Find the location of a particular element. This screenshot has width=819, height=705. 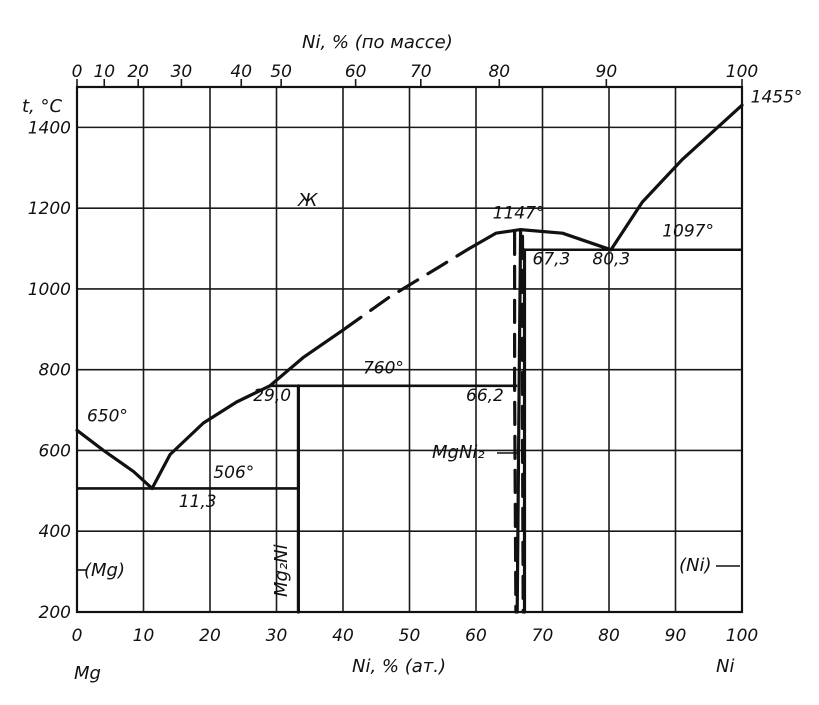

point-annotation: 506° is located at coordinates (233, 473).